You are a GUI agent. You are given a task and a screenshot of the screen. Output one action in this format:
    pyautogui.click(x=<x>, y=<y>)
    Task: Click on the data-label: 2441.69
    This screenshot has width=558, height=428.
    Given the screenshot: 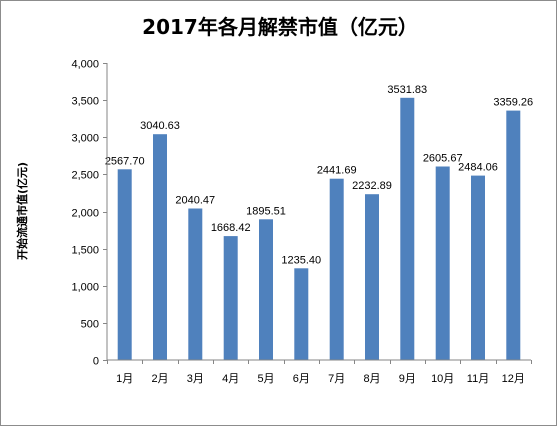 What is the action you would take?
    pyautogui.click(x=337, y=171)
    